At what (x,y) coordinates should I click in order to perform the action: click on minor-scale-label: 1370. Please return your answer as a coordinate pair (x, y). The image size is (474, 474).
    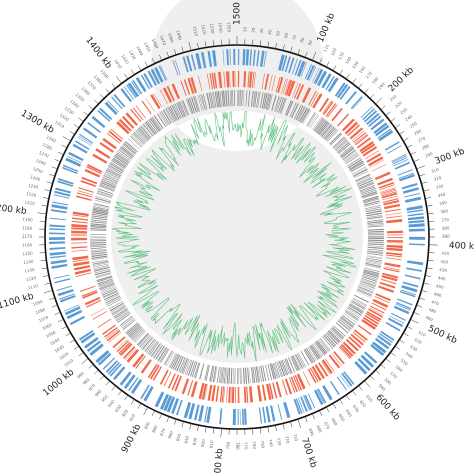
    Looking at the image, I should click on (91, 85).